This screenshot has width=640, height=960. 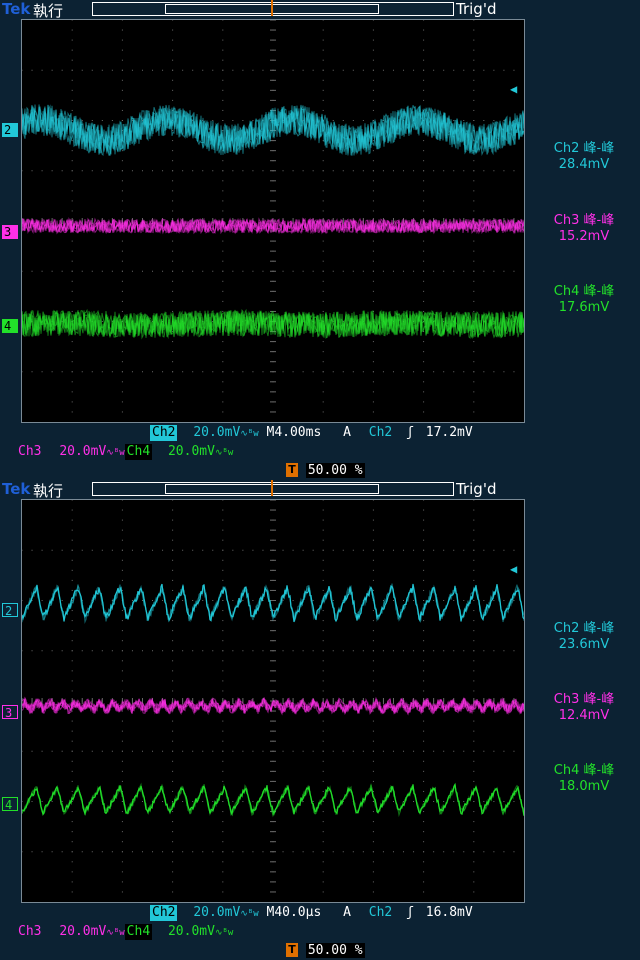 I want to click on ch2-scale-readout: Ch2 20.0mV∿ᴮw M4.00ms A Ch2 ʃ 17.2mV, so click(x=337, y=433).